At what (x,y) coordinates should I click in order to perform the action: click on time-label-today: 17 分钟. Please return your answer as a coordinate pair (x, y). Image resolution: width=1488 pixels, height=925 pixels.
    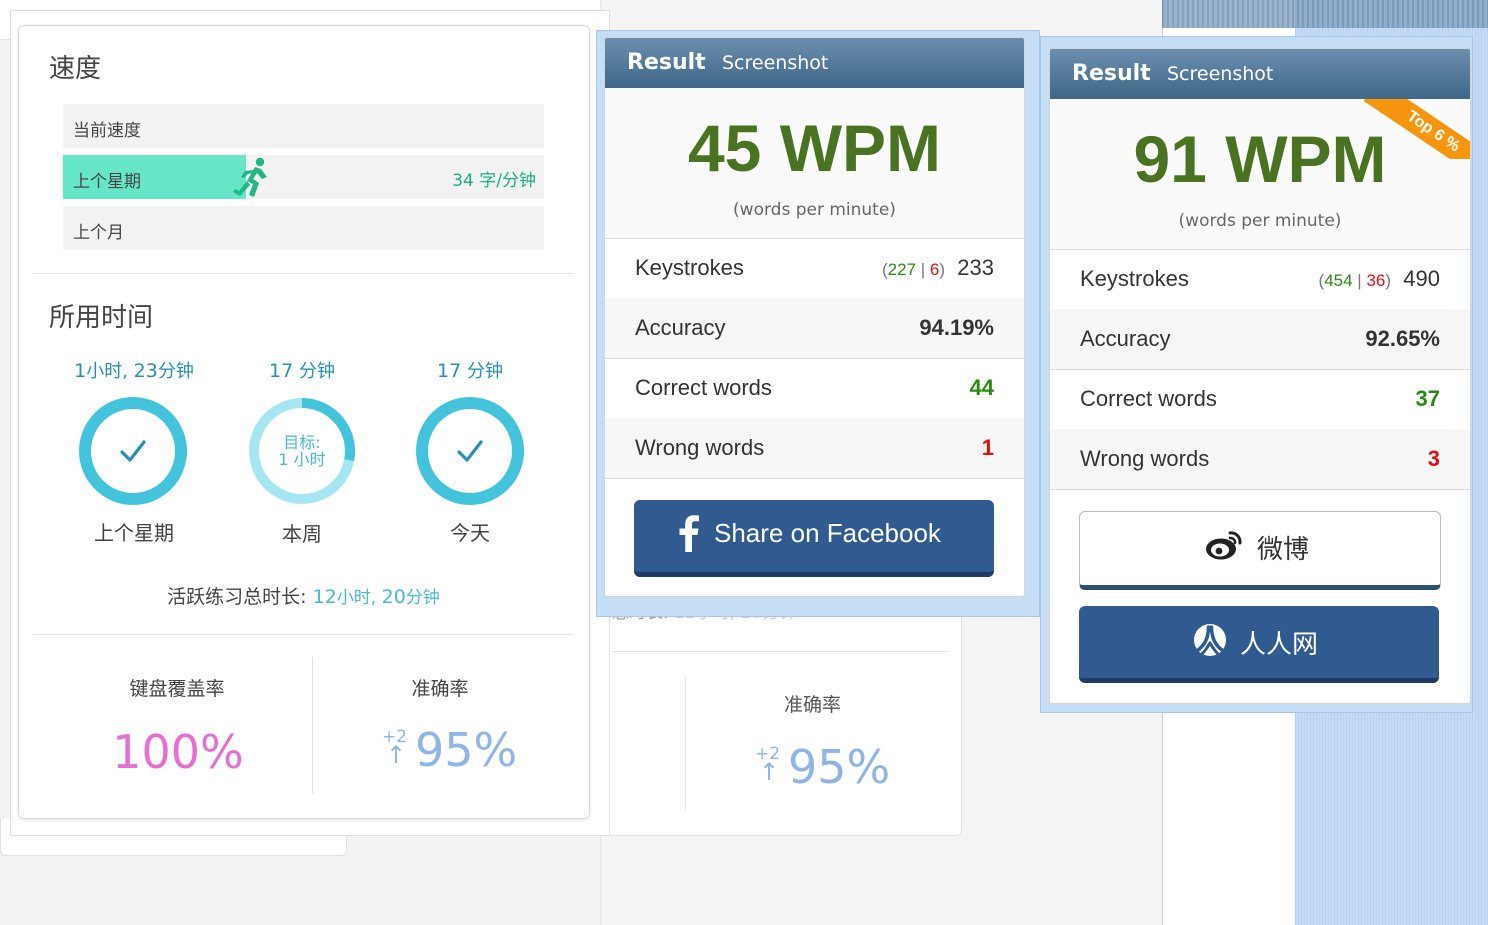
    Looking at the image, I should click on (470, 371).